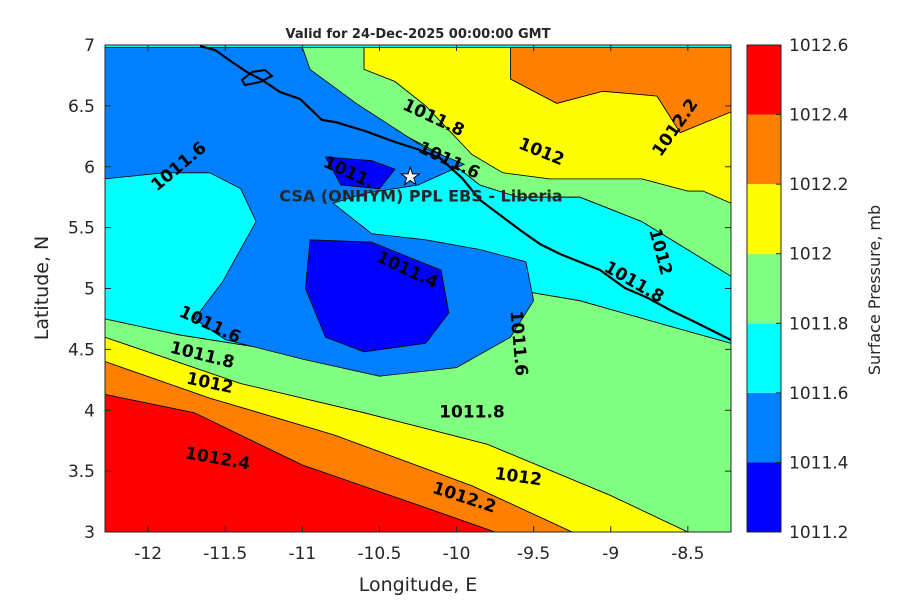 The height and width of the screenshot is (600, 900). What do you see at coordinates (457, 554) in the screenshot?
I see `x-tick-label: -10` at bounding box center [457, 554].